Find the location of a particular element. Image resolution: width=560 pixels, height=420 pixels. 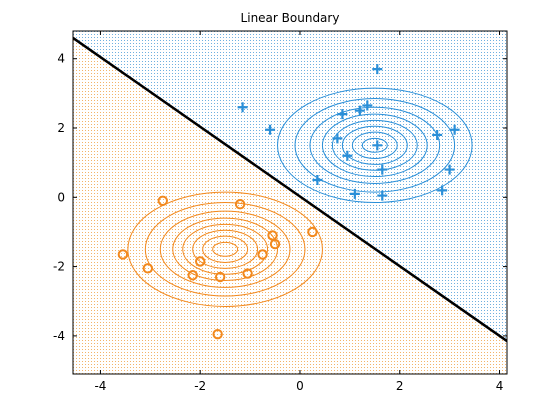

y-tick-label: 4 is located at coordinates (61, 59).